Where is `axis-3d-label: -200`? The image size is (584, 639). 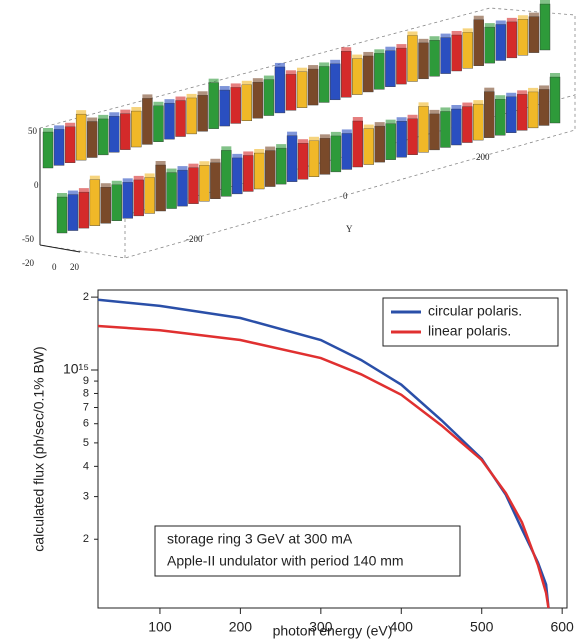 axis-3d-label: -200 is located at coordinates (194, 239).